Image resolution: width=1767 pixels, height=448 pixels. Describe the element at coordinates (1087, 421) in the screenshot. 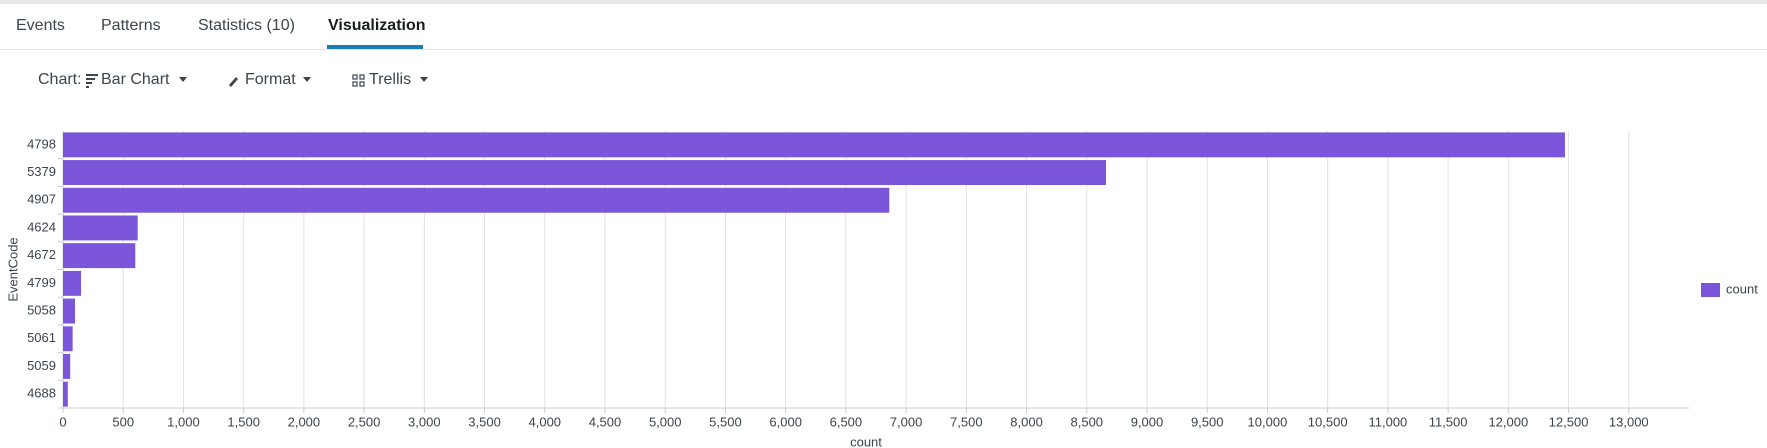

I see `x-tick-label: 8,500` at that location.